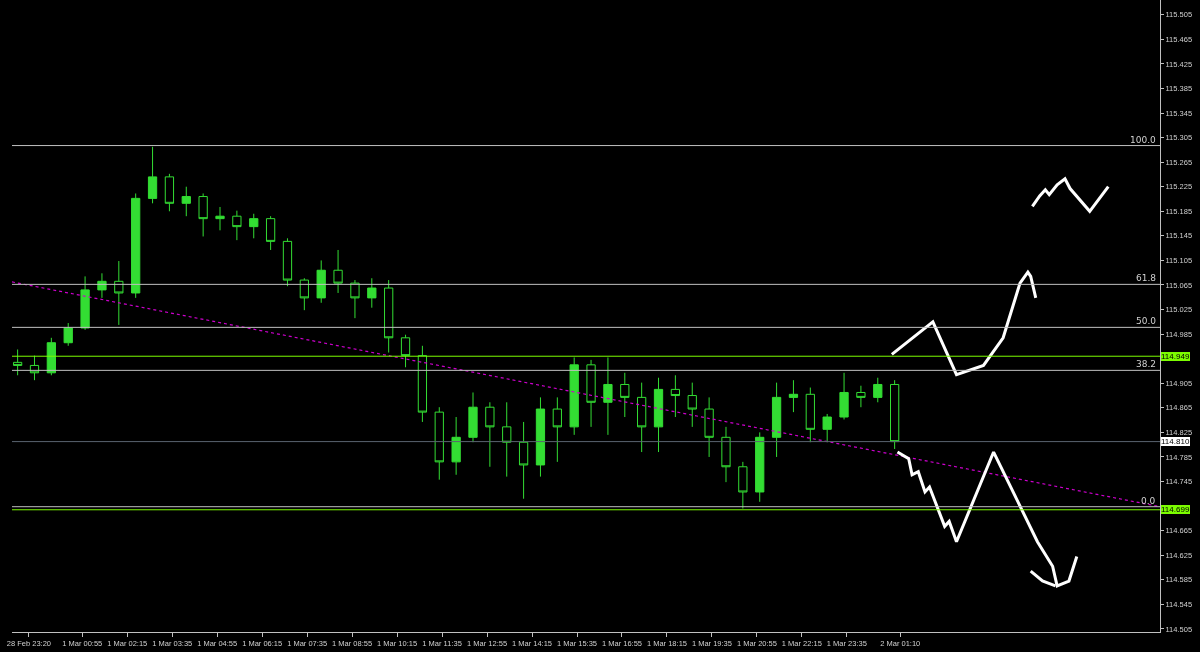 This screenshot has width=1200, height=652. I want to click on annotation: 61.8, so click(1146, 278).